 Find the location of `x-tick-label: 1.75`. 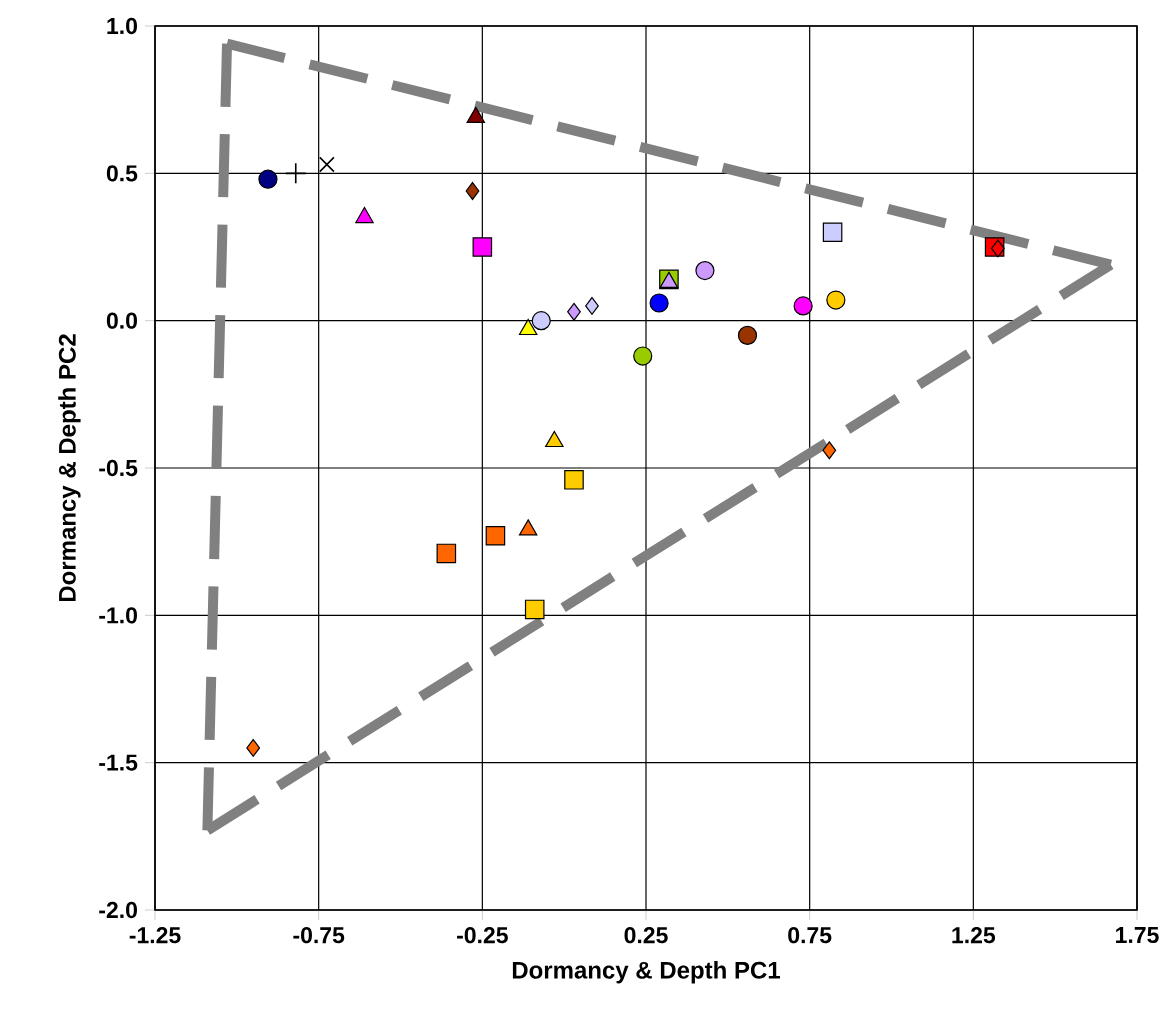

x-tick-label: 1.75 is located at coordinates (1137, 935).